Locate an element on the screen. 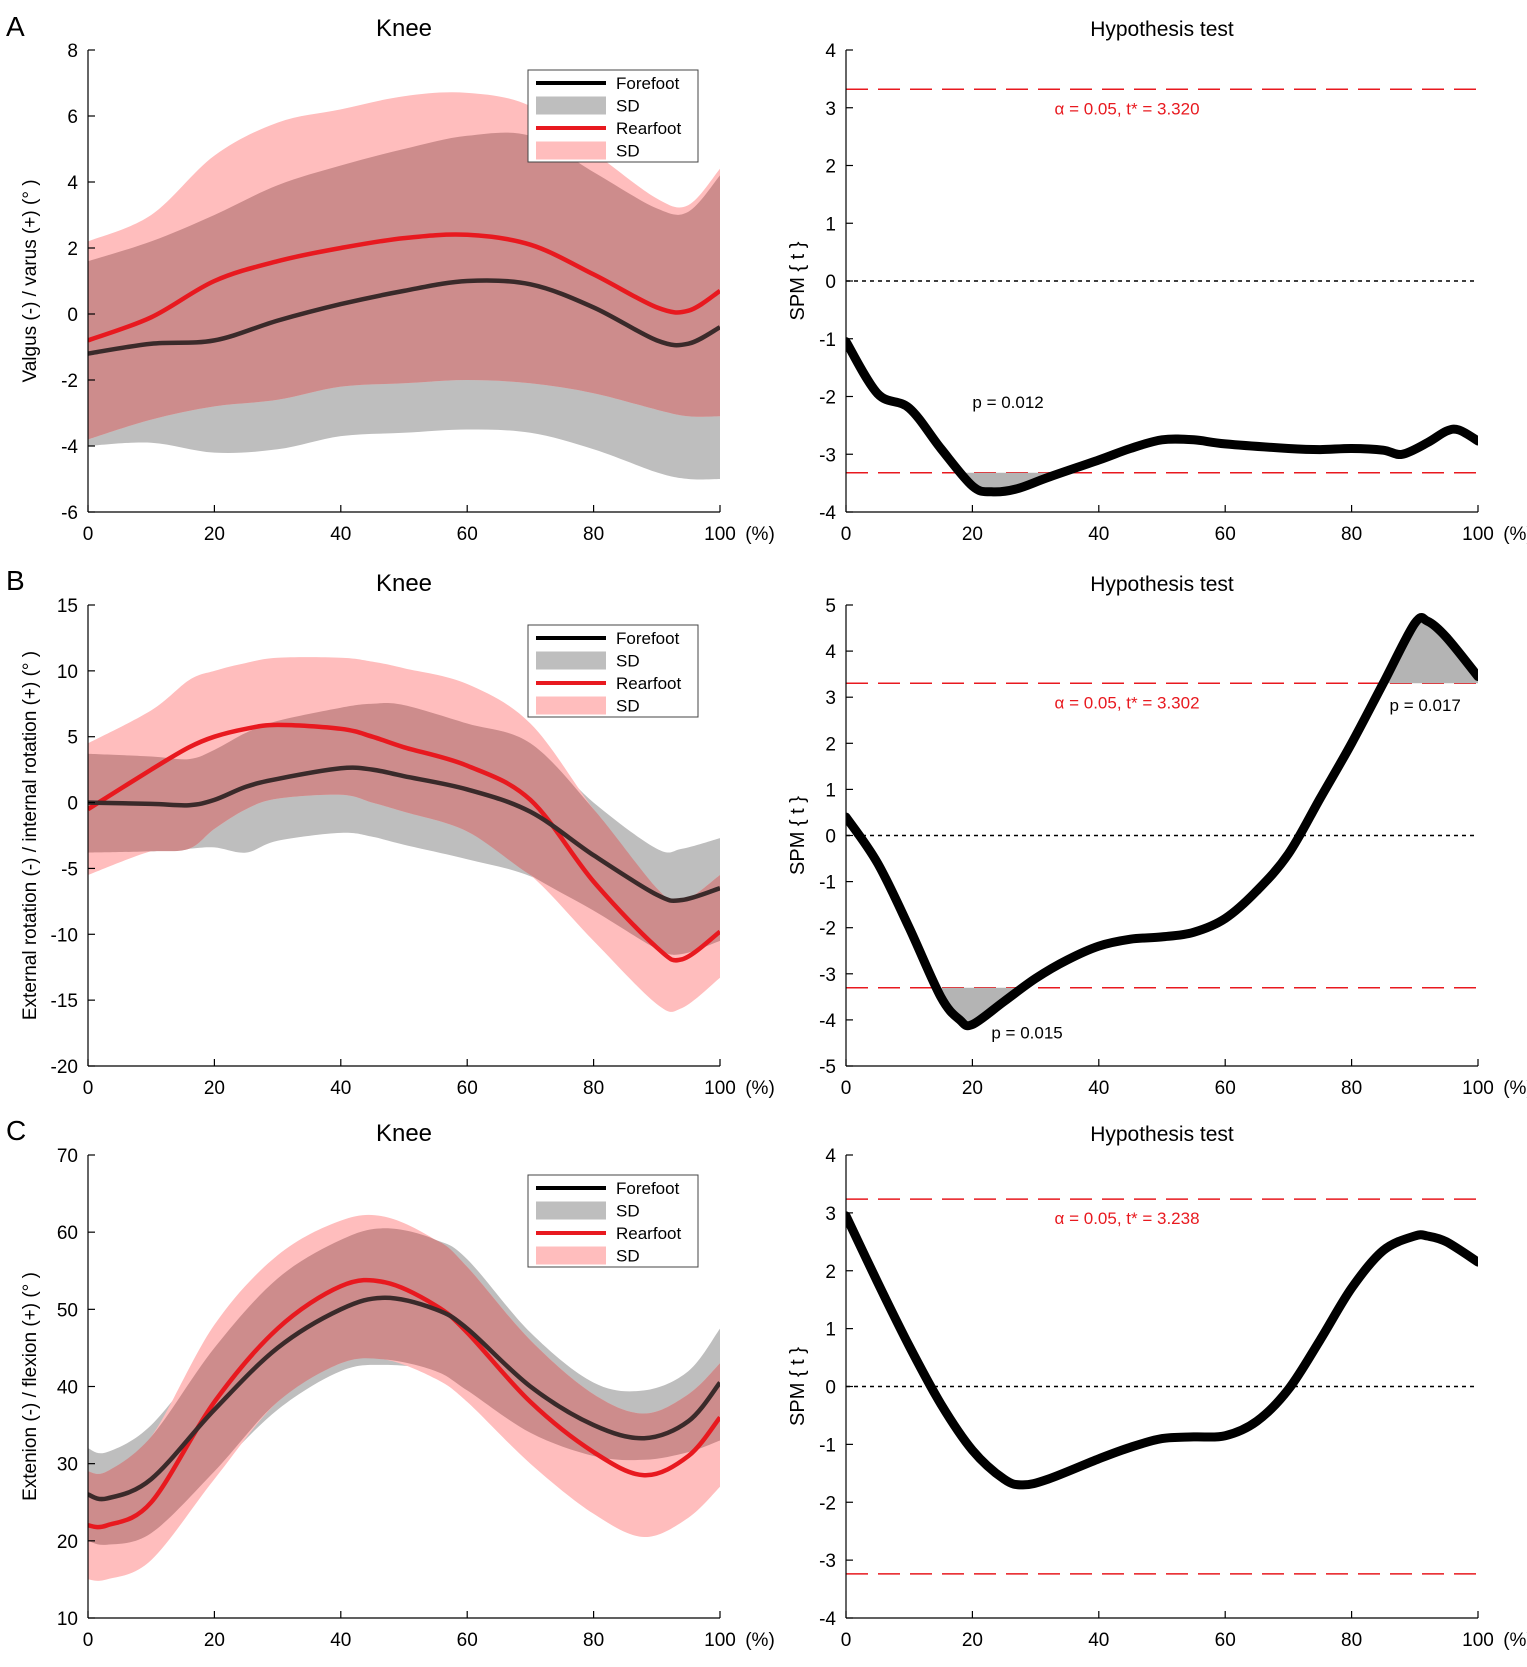 The width and height of the screenshot is (1527, 1667). y-tick-label: -15 is located at coordinates (64, 1001).